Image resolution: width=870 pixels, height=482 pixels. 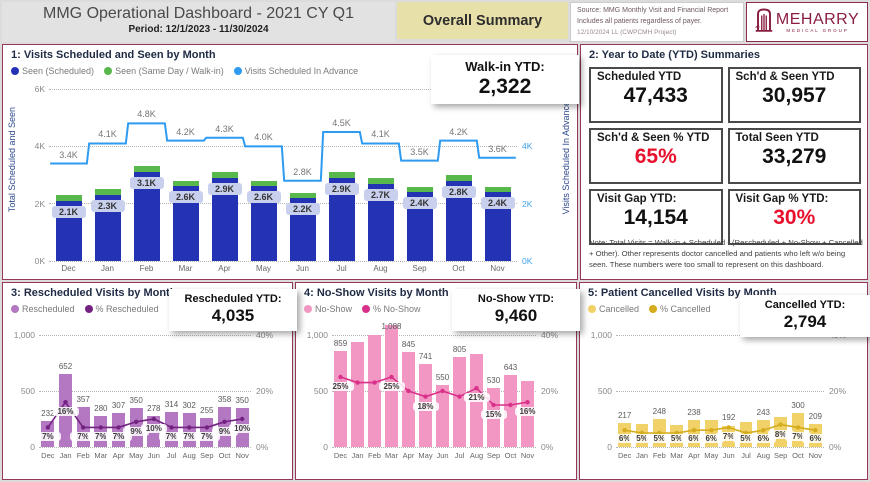 What do you see at coordinates (794, 95) in the screenshot?
I see `kpi-value-1: 30,957` at bounding box center [794, 95].